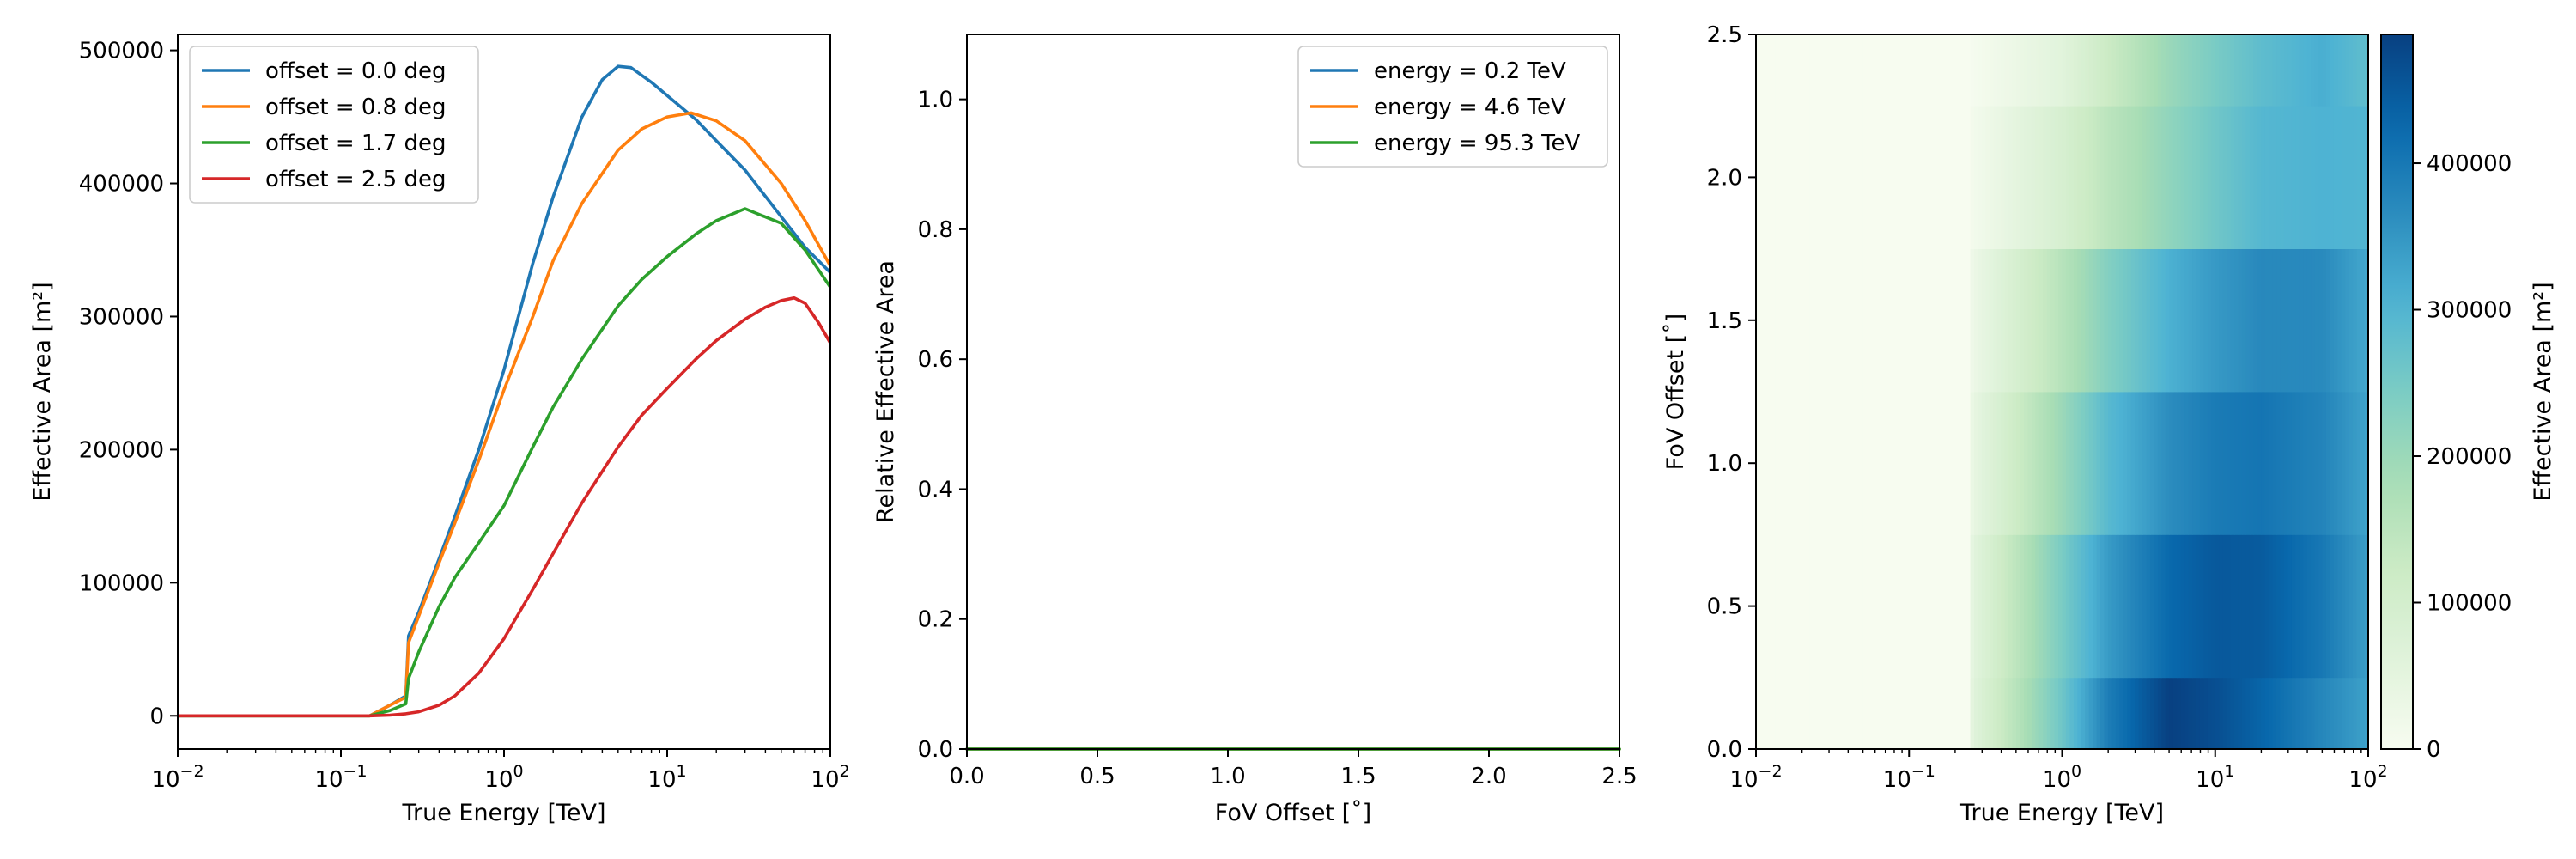 This screenshot has width=2576, height=859. I want to click on tick-label-base: 10, so click(165, 780).